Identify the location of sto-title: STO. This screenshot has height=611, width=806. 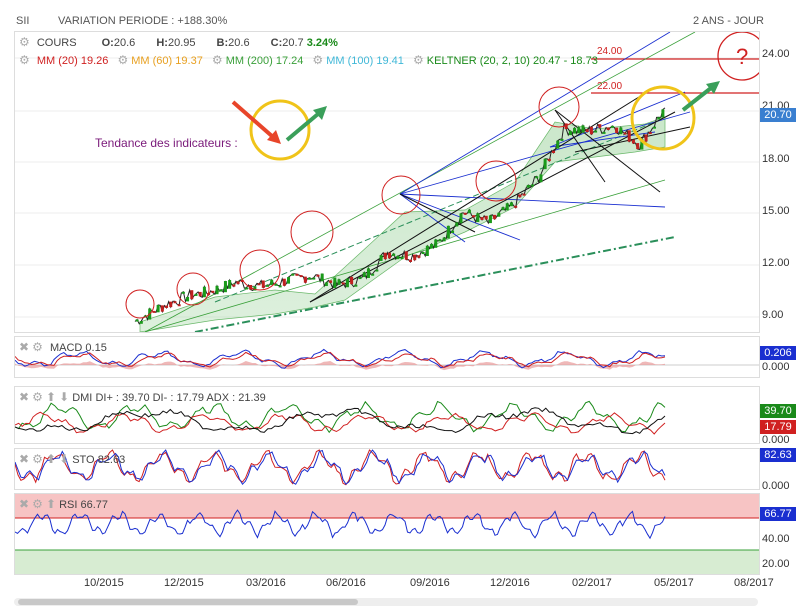
(83, 460).